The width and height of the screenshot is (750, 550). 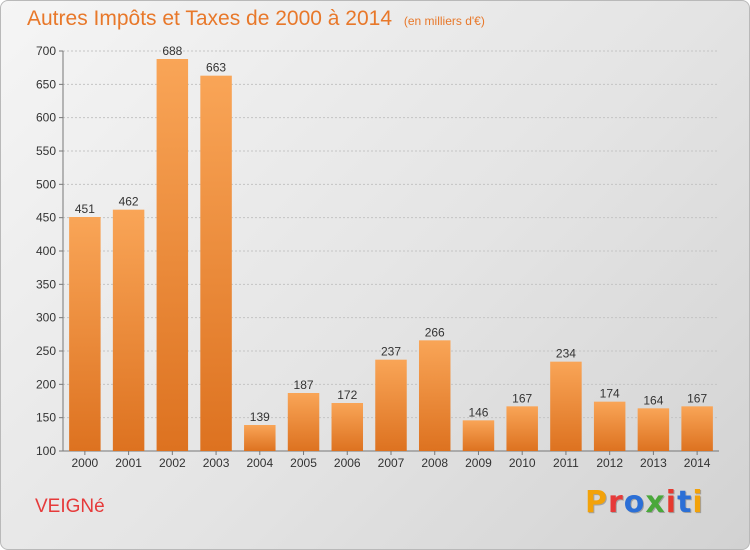 What do you see at coordinates (85, 463) in the screenshot?
I see `x-tick-label-2000: 2000` at bounding box center [85, 463].